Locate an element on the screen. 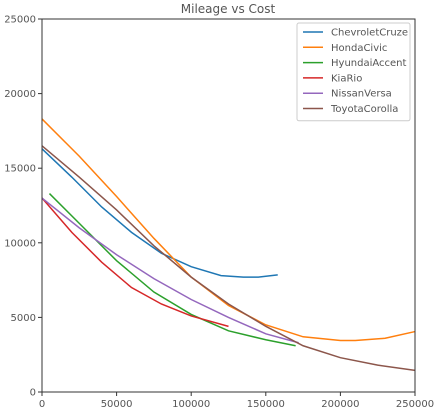 The width and height of the screenshot is (438, 415). legend-label-hondacivic: HondaCivic is located at coordinates (359, 48).